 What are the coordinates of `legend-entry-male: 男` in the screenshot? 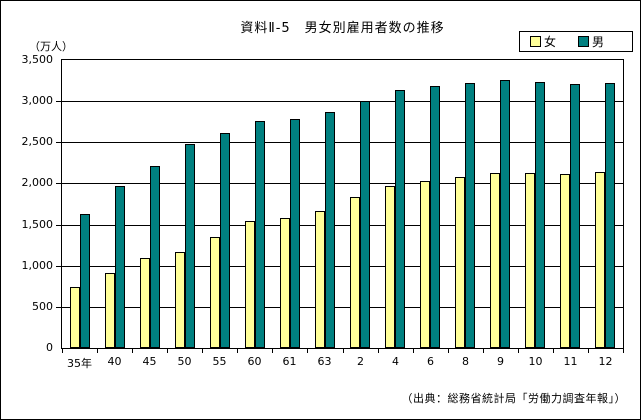 It's located at (591, 41).